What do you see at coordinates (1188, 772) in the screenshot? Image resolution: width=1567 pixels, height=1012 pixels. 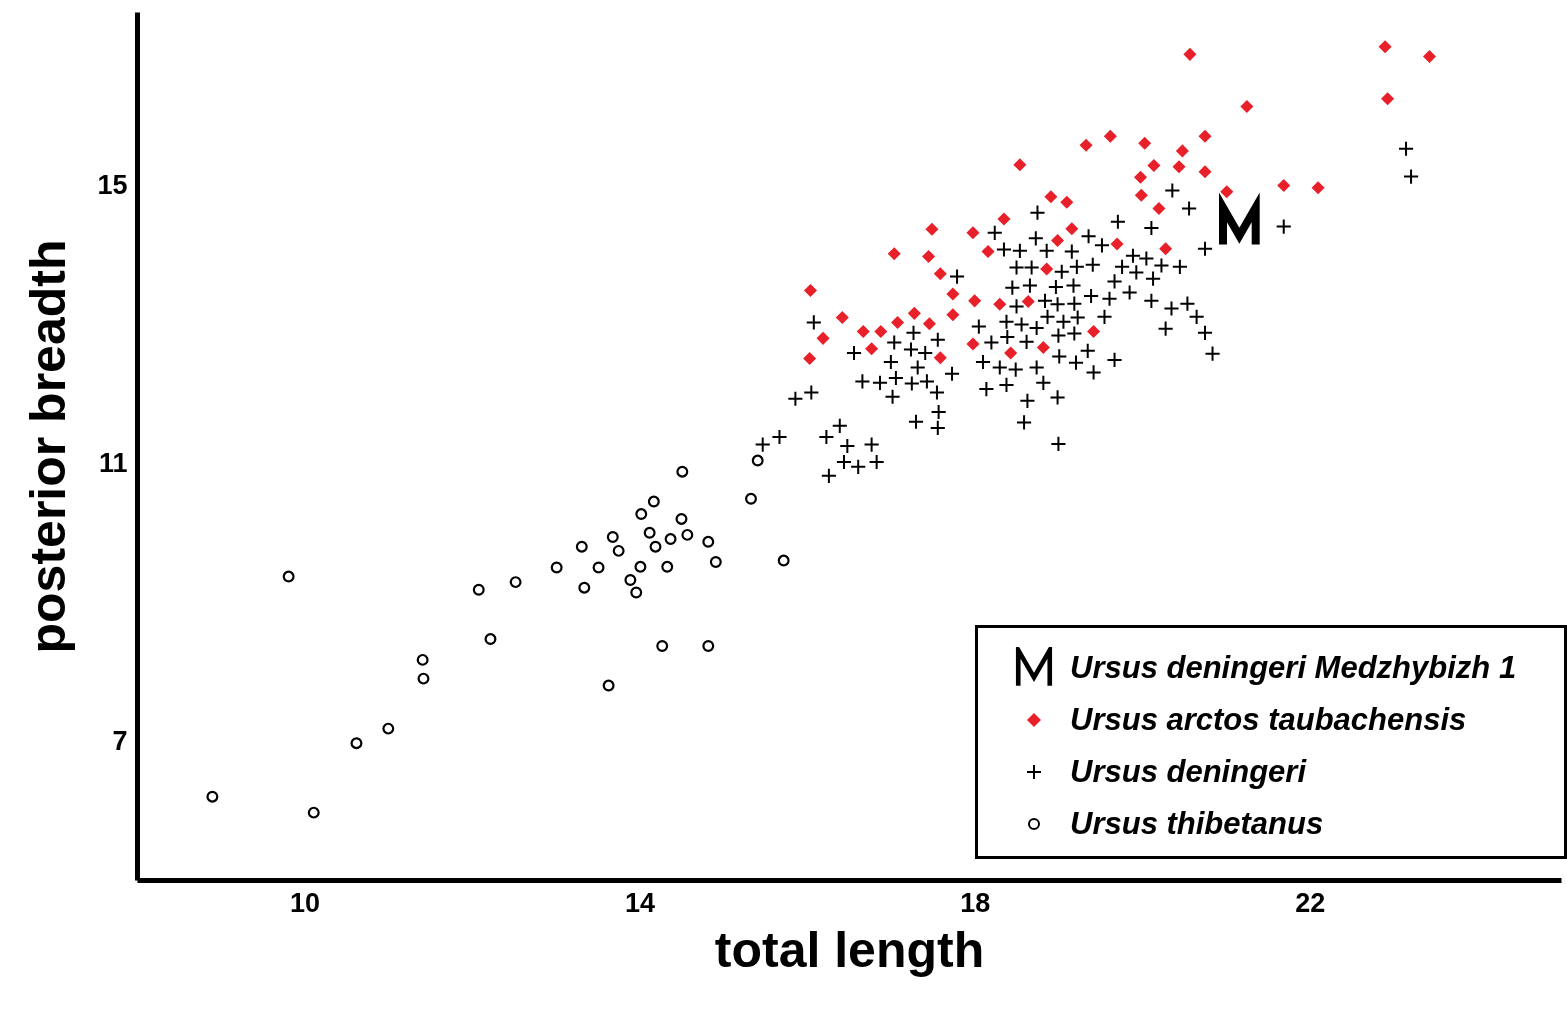 I see `legend-label: Ursus deningeri` at bounding box center [1188, 772].